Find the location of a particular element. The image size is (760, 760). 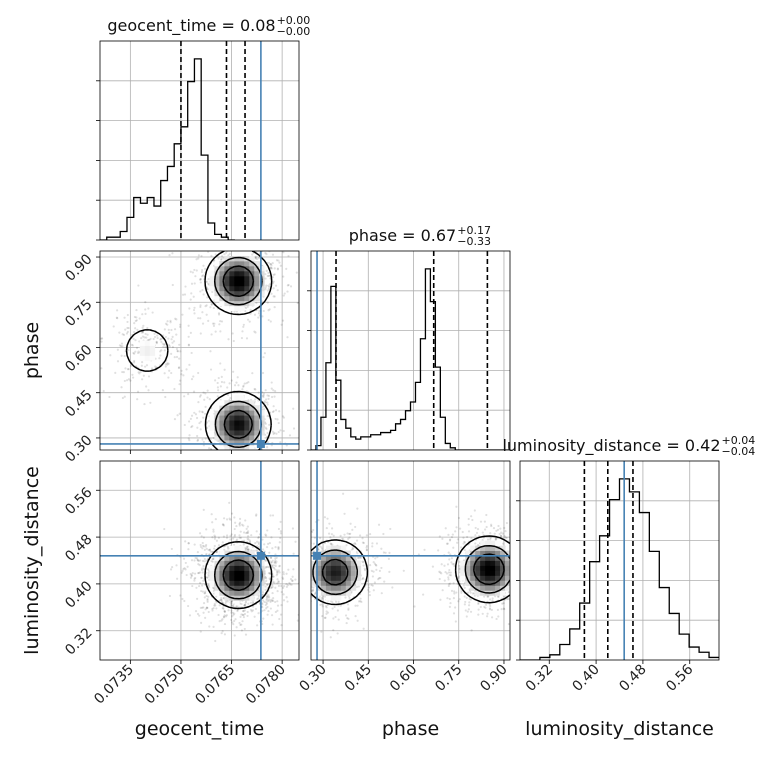

x-tick-label: 0.56 is located at coordinates (679, 677).